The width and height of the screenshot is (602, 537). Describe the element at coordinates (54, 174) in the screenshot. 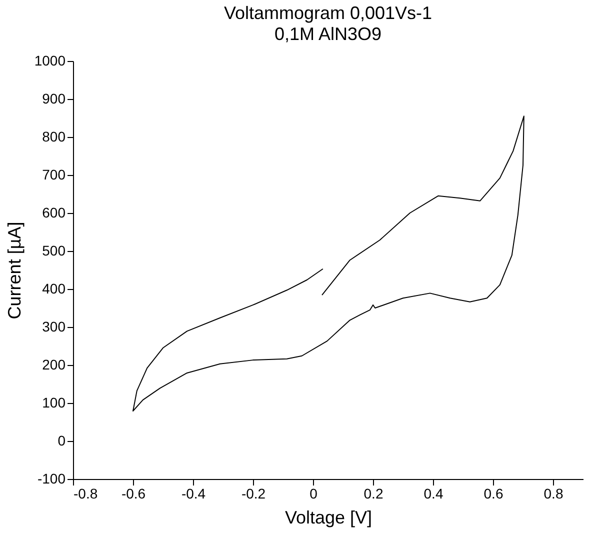

I see `y-tick-label: 700` at that location.